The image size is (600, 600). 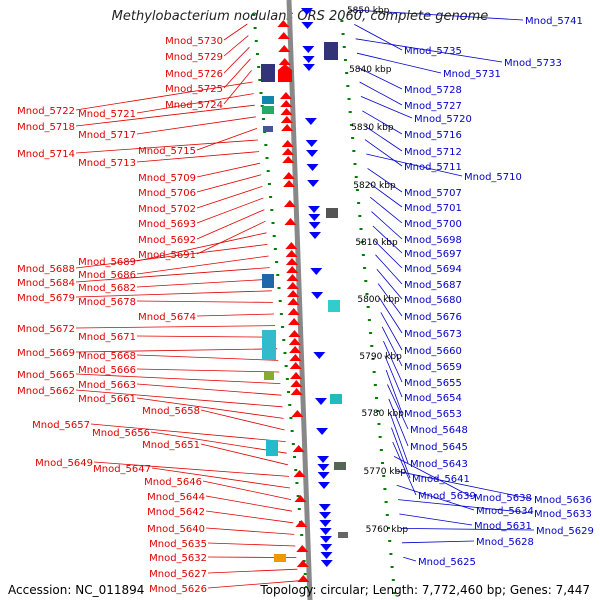 What do you see at coordinates (368, 11) in the screenshot?
I see `scale-label: 5850 kbp` at bounding box center [368, 11].